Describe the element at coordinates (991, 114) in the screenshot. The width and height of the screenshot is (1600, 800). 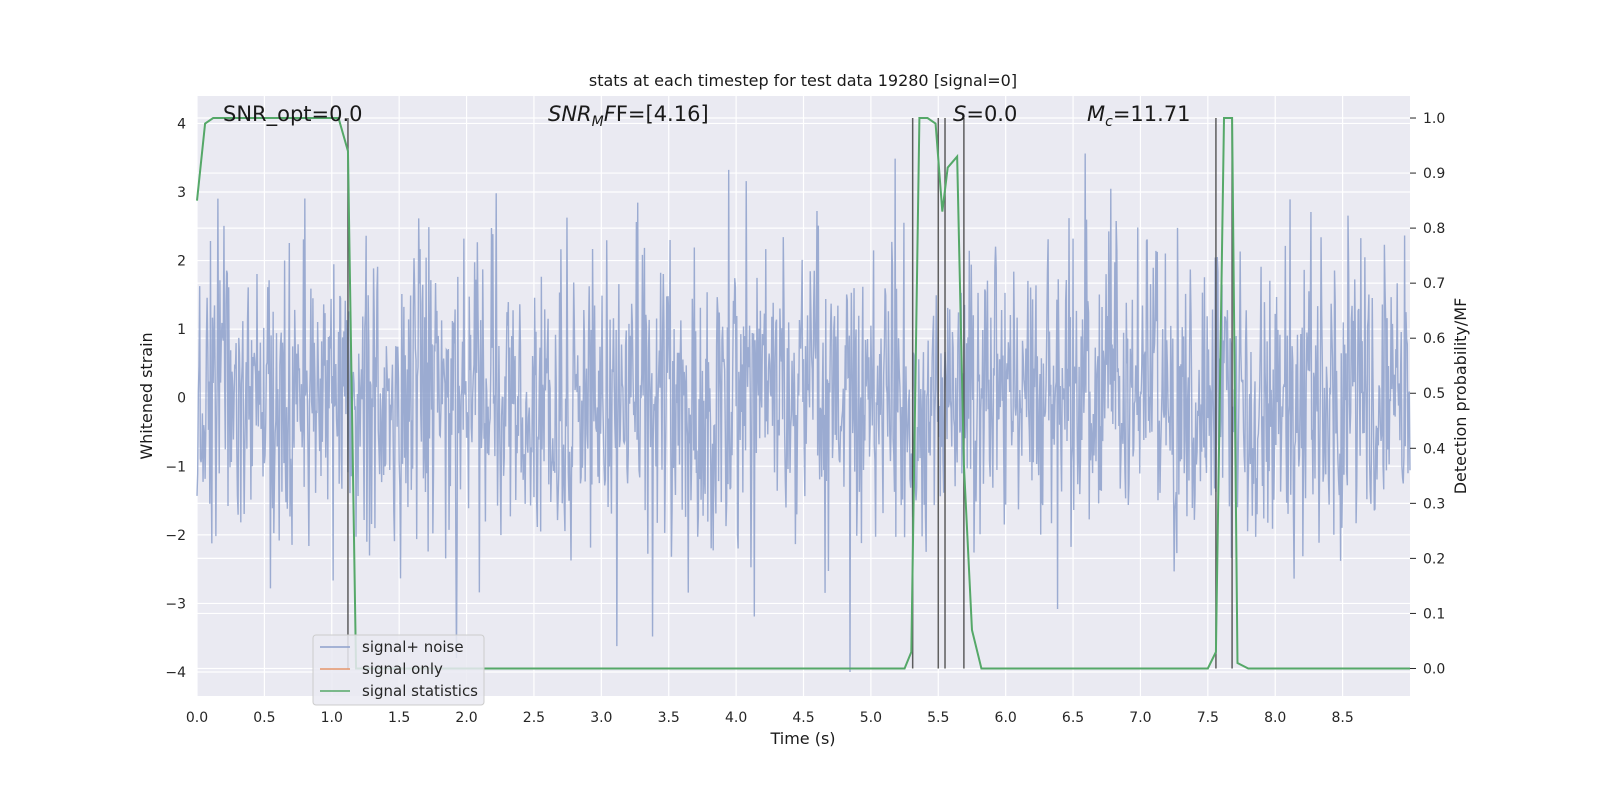
I see `annotation-s-rest: =0.0` at that location.